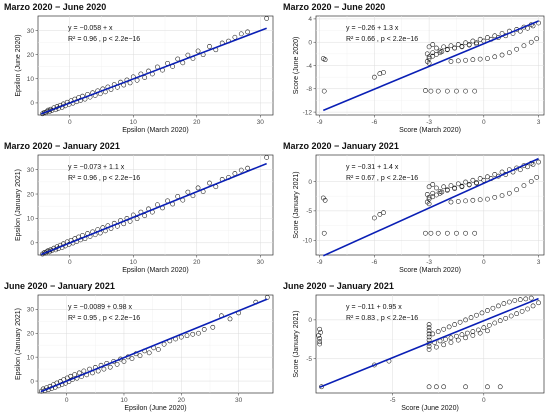  I want to click on y-tick-label: -10, so click(308, 241).